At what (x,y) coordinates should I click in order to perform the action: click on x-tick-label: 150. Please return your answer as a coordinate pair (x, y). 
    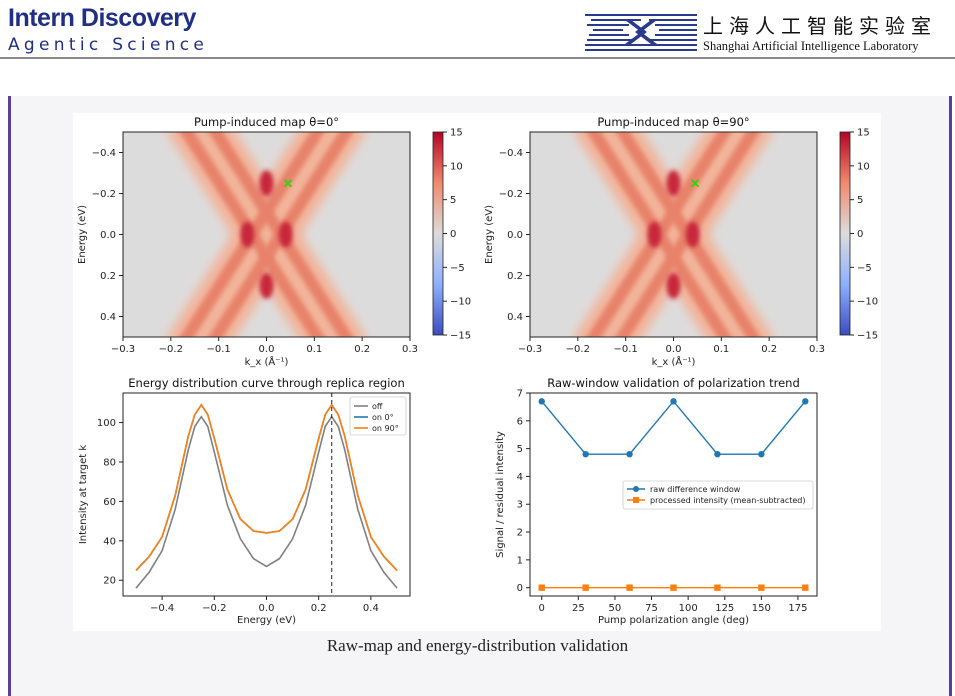
    Looking at the image, I should click on (761, 608).